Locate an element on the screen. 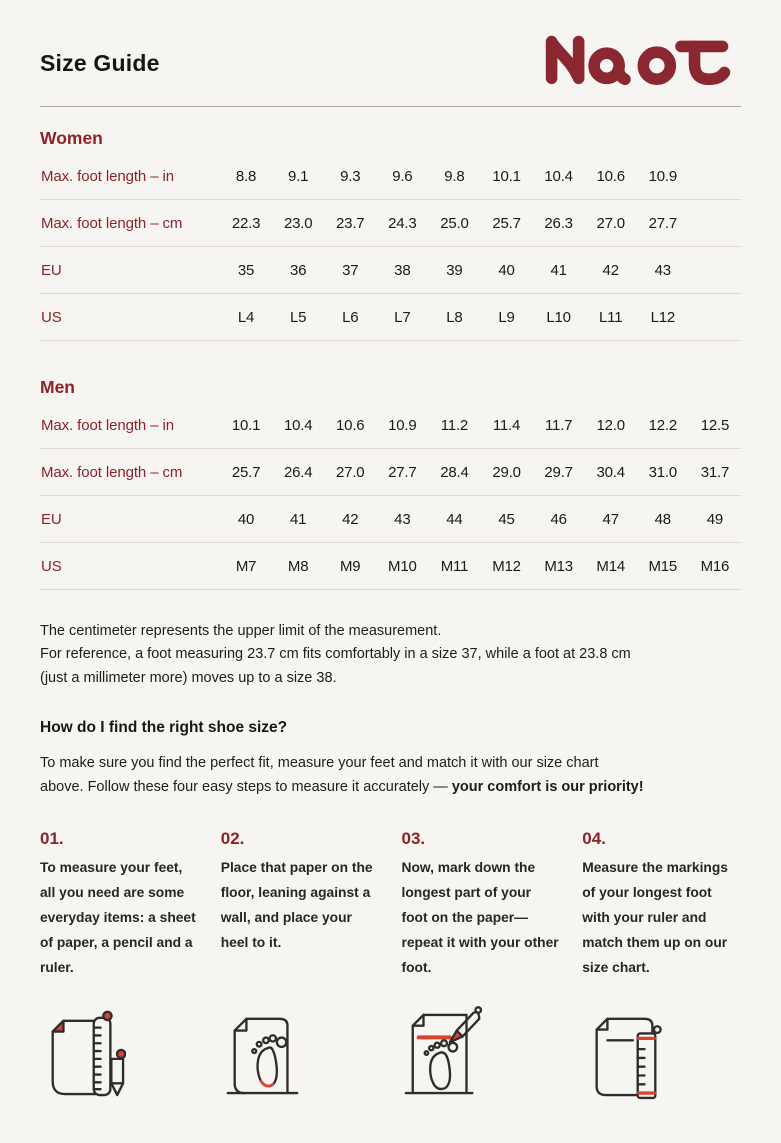 The width and height of the screenshot is (781, 1143). step-04-number: 04. is located at coordinates (594, 839).